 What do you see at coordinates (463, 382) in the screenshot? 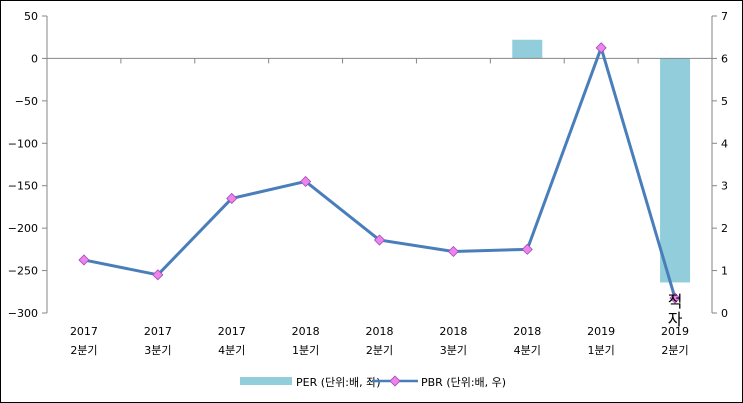
I see `legend-pbr-label: PBR (단위:배, 우)` at bounding box center [463, 382].